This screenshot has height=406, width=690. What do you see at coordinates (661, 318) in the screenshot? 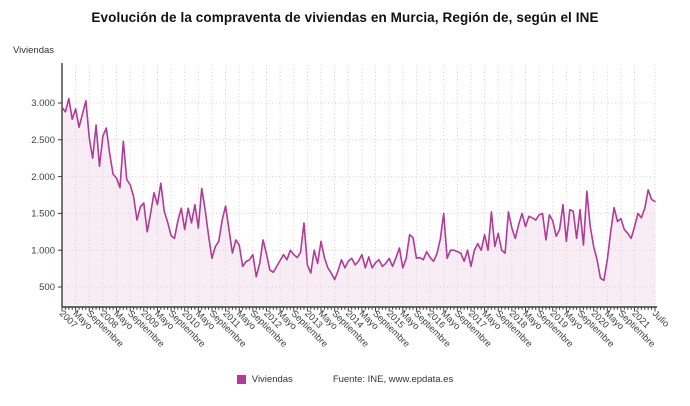
I see `x-tick-label: Julio` at bounding box center [661, 318].